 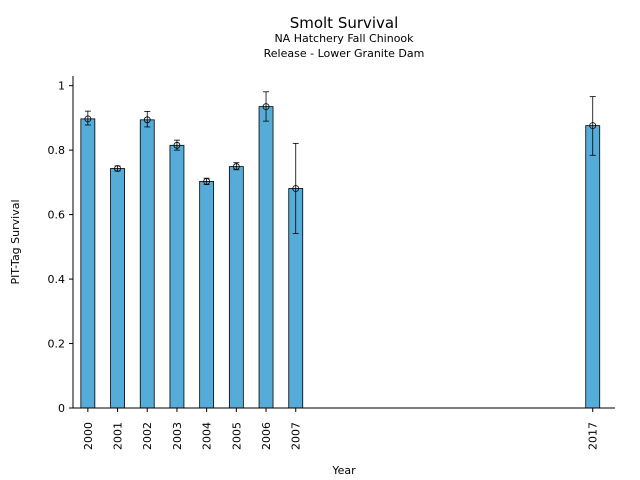 What do you see at coordinates (343, 470) in the screenshot?
I see `x-axis-label: Year` at bounding box center [343, 470].